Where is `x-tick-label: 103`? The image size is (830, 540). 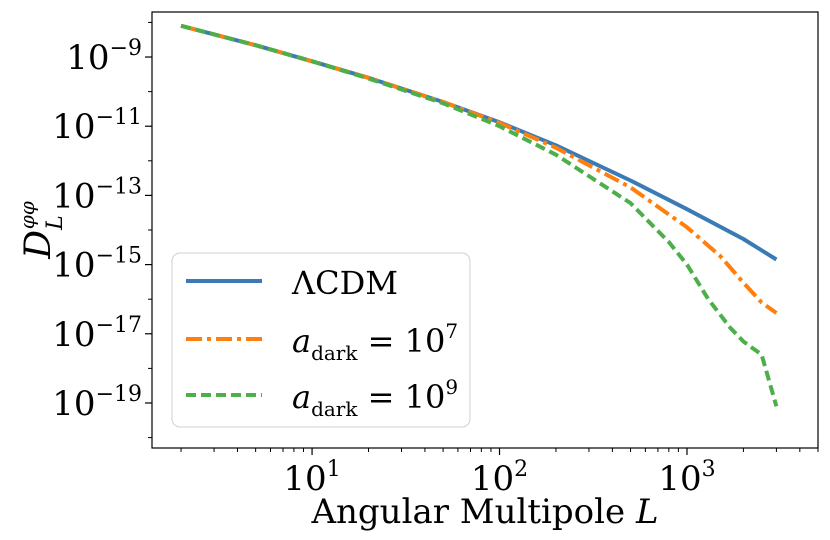 x-tick-label: 103 is located at coordinates (686, 478).